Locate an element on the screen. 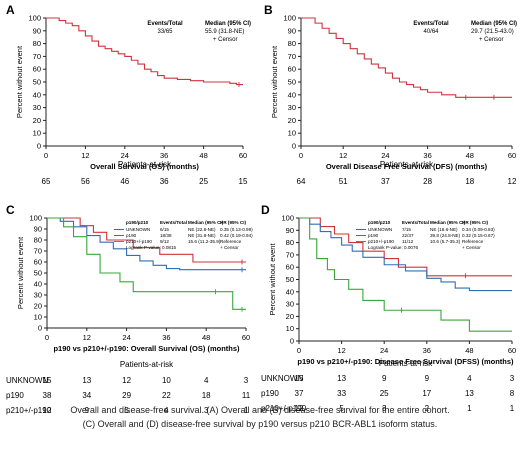  panel-d-risk-row-label: p210+/-p190 is located at coordinates (284, 408).